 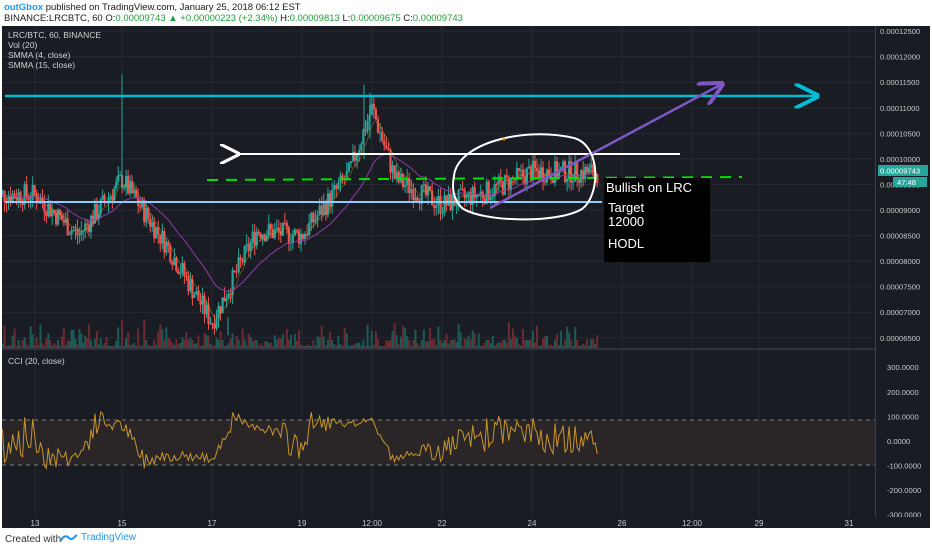 What do you see at coordinates (657, 220) in the screenshot?
I see `note-box` at bounding box center [657, 220].